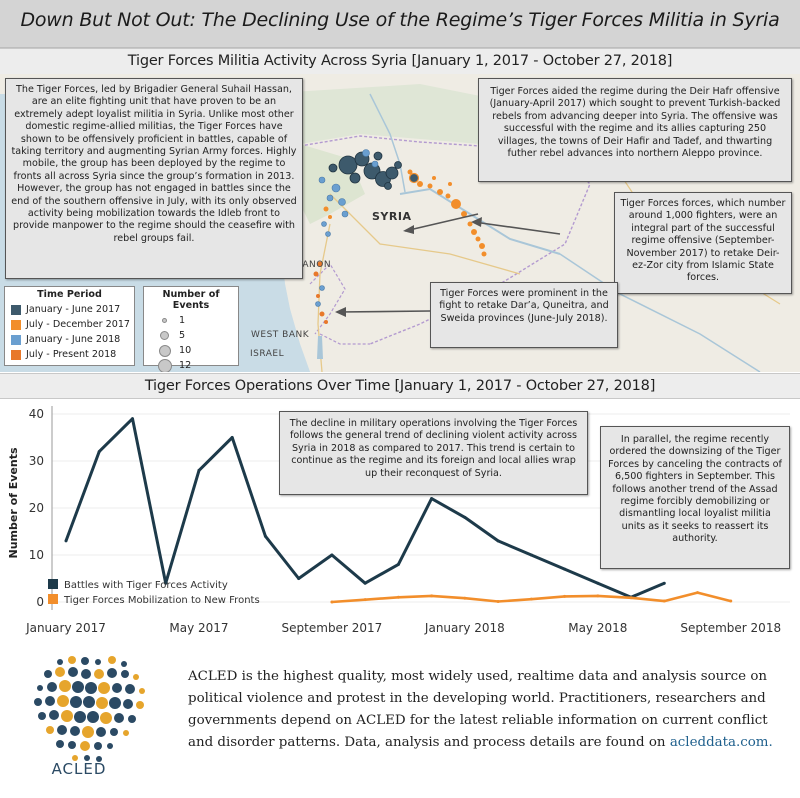 This screenshot has width=800, height=798. I want to click on legend-label: Tiger Forces Mobilization to New Fronts, so click(161, 600).